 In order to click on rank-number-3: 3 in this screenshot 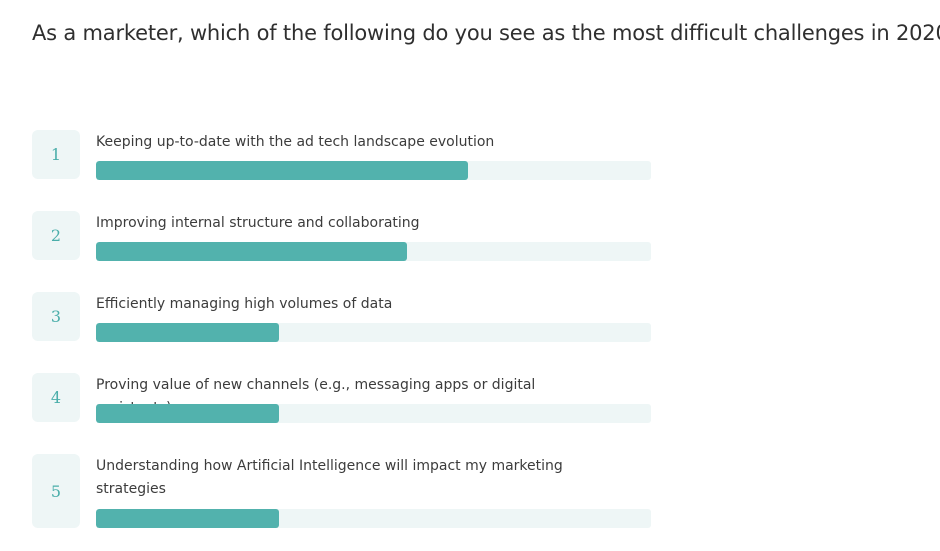, I will do `click(56, 316)`.